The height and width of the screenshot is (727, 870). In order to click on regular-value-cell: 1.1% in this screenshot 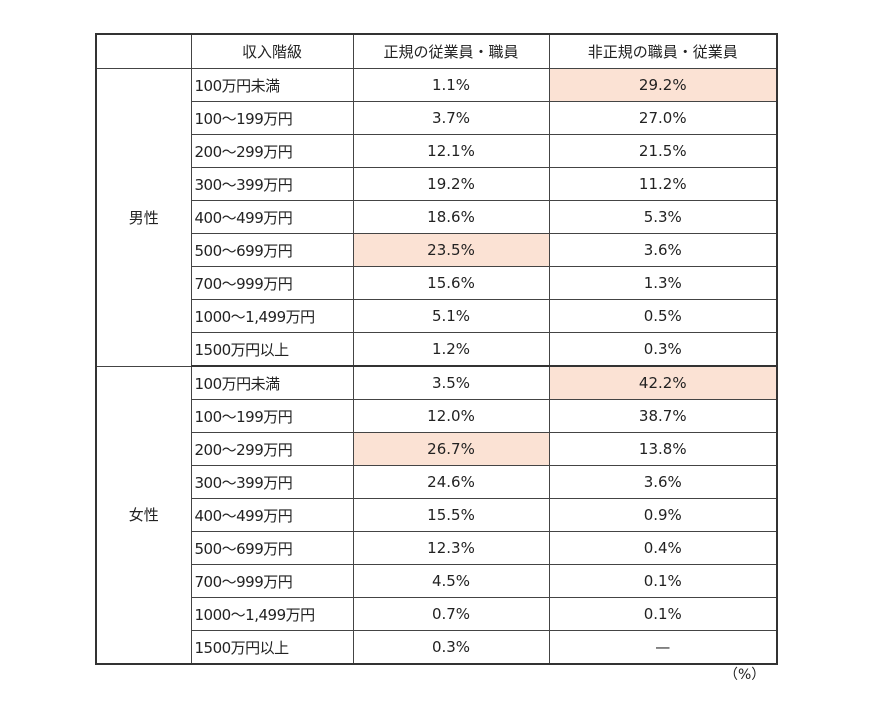, I will do `click(451, 85)`.